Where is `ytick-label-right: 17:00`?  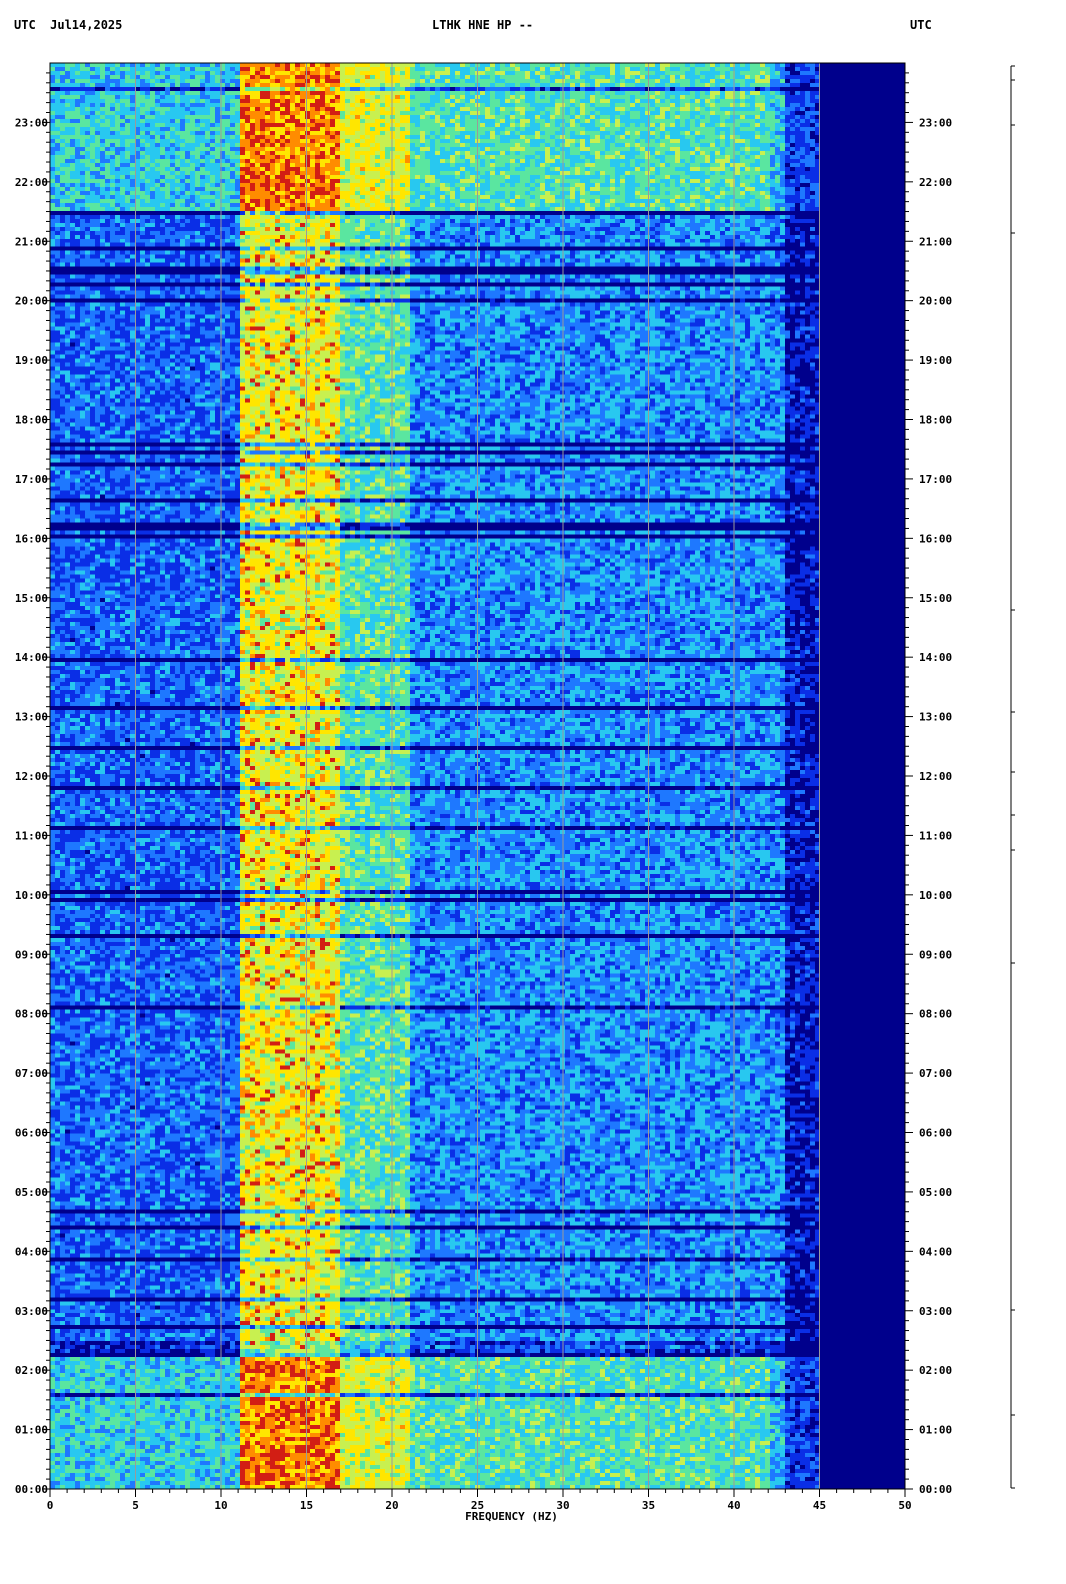 ytick-label-right: 17:00 is located at coordinates (935, 479).